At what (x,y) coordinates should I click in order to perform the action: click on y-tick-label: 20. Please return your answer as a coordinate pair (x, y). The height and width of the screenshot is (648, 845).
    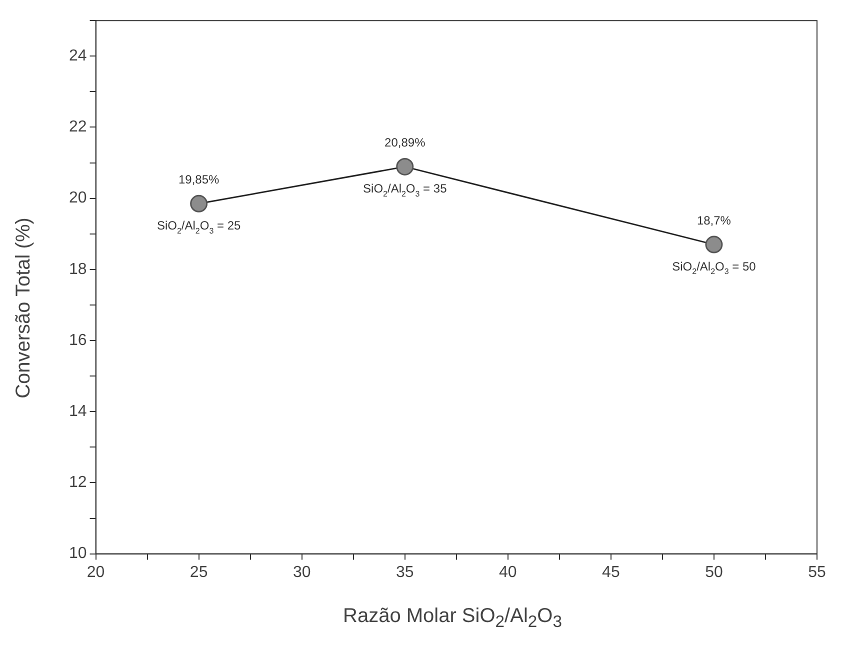
    Looking at the image, I should click on (78, 198).